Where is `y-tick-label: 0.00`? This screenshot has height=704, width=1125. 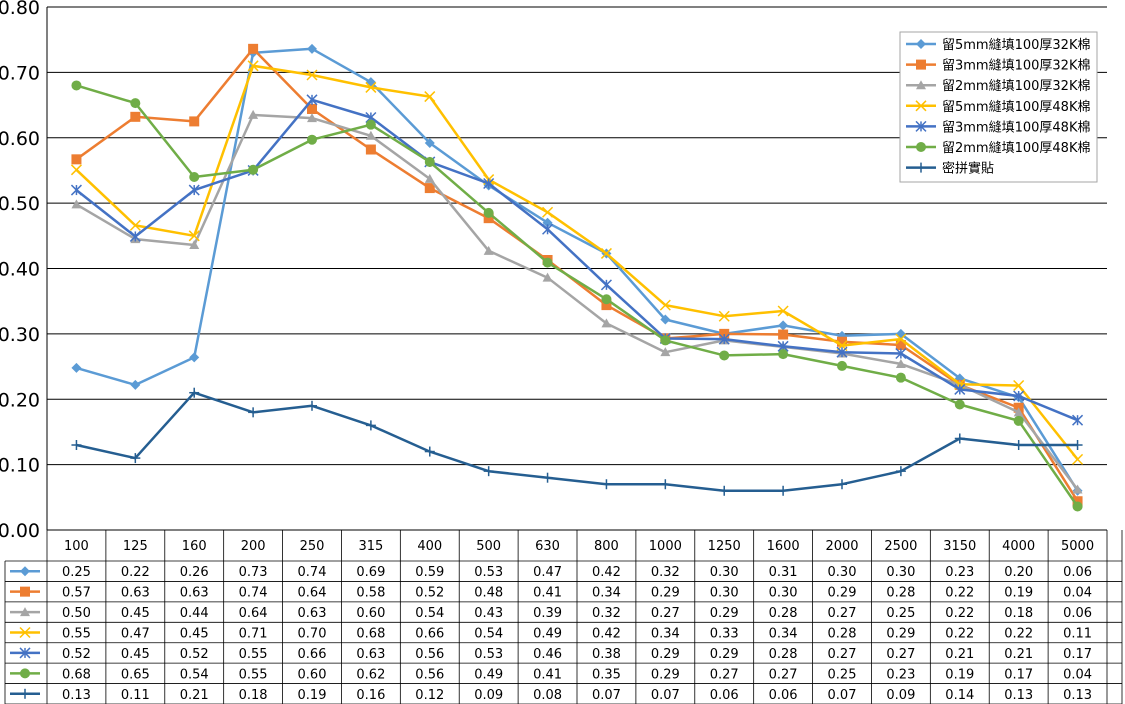 y-tick-label: 0.00 is located at coordinates (20, 531).